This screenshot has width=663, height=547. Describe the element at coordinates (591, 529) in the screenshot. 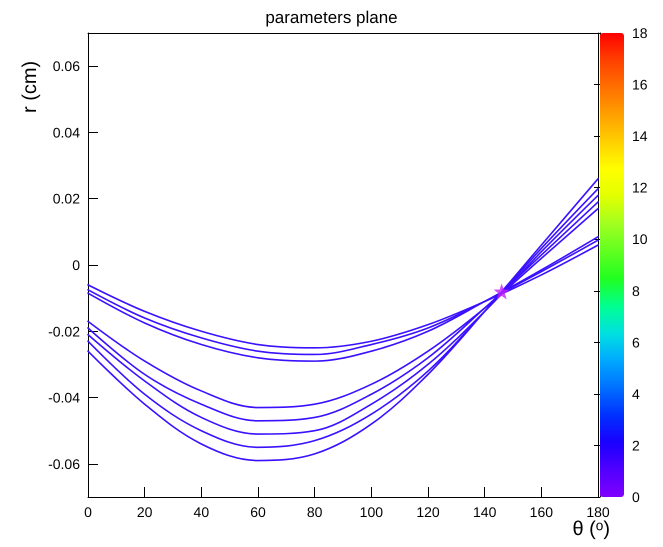

I see `x-axis-title: θ (ᵒ)` at that location.